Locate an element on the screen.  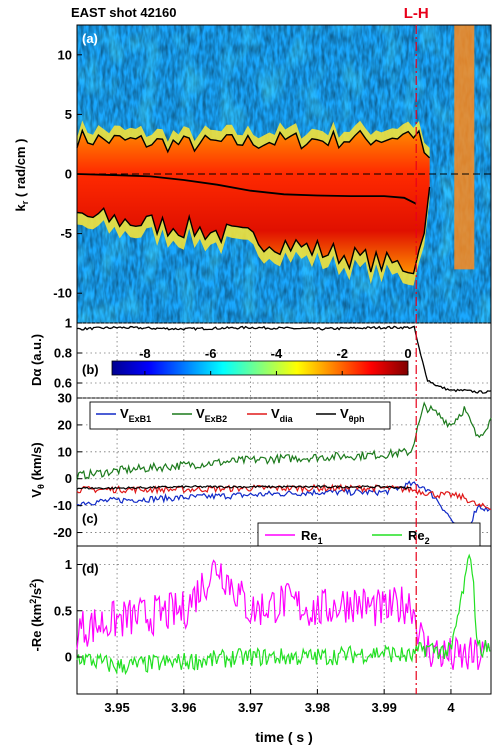
panel-d-y-tick-label: 0.5 is located at coordinates (63, 610).